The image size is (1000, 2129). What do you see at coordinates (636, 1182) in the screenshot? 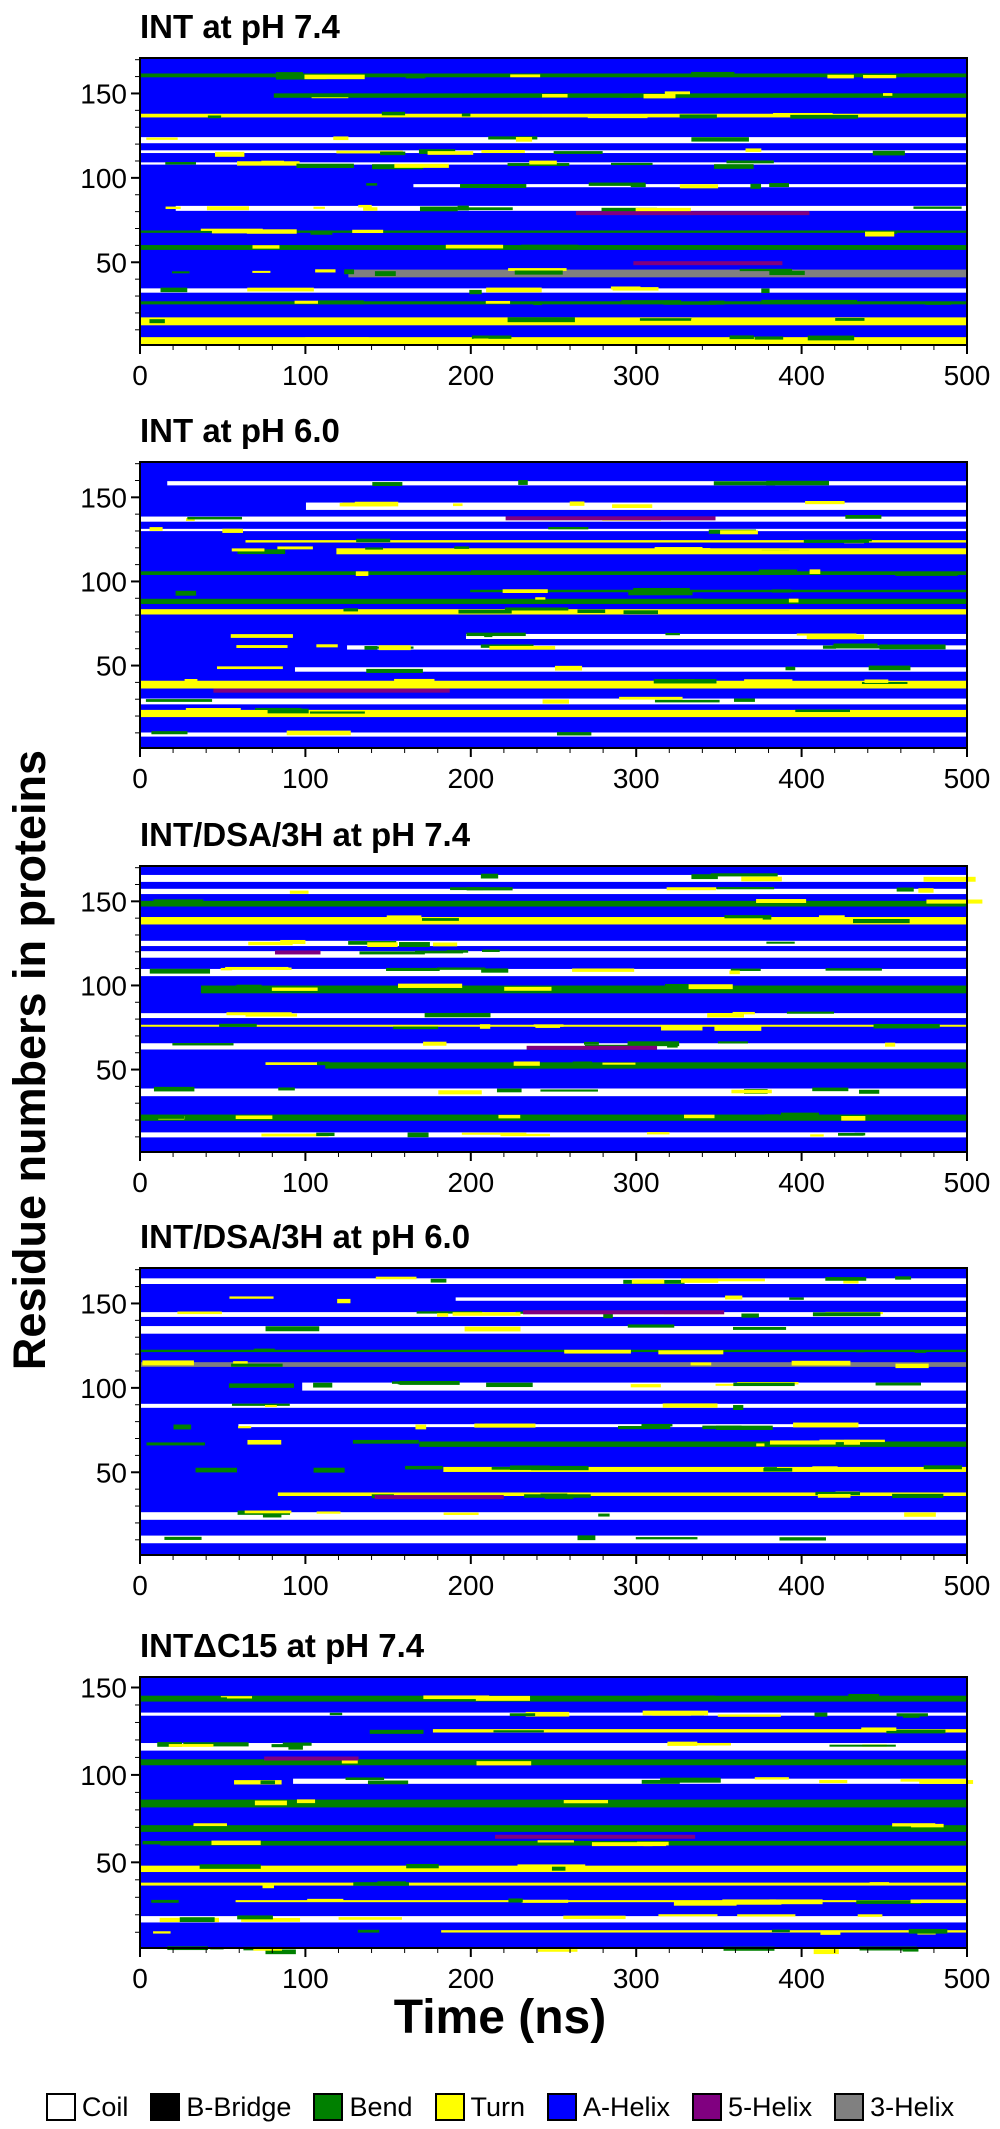
I see `x-tick-label: 300` at bounding box center [636, 1182].